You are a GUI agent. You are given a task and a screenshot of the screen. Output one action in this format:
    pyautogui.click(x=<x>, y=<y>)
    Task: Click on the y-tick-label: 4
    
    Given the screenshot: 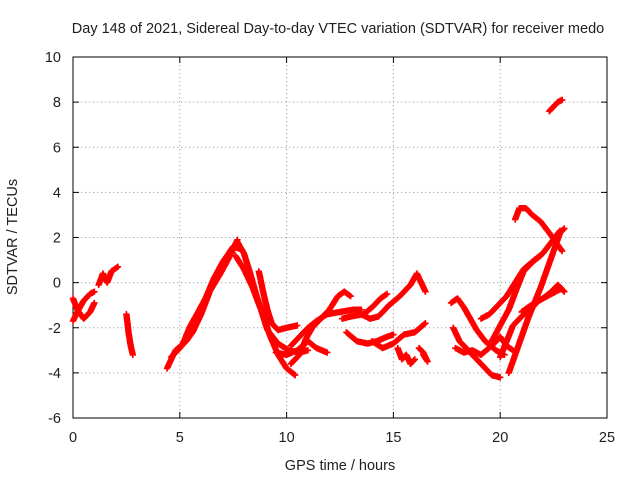 What is the action you would take?
    pyautogui.click(x=57, y=193)
    